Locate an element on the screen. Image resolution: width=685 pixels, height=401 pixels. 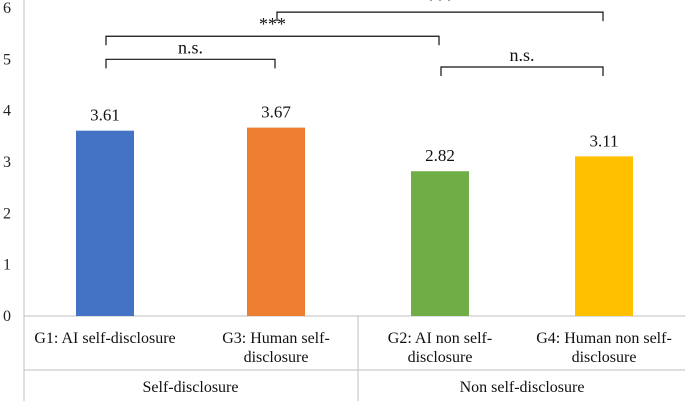
y-tick-label: 1 is located at coordinates (7, 265).